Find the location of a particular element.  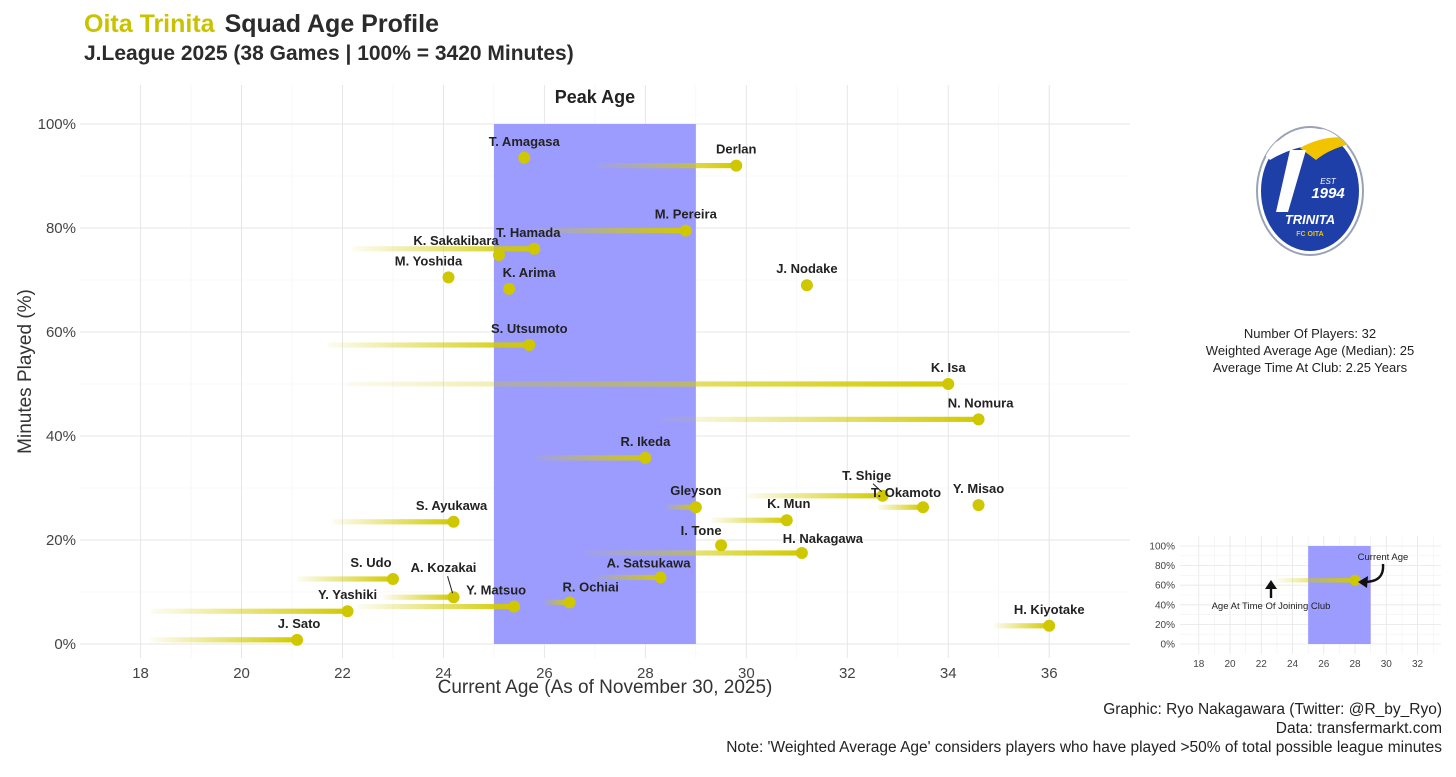

player-label: A. Satsukawa is located at coordinates (649, 562).